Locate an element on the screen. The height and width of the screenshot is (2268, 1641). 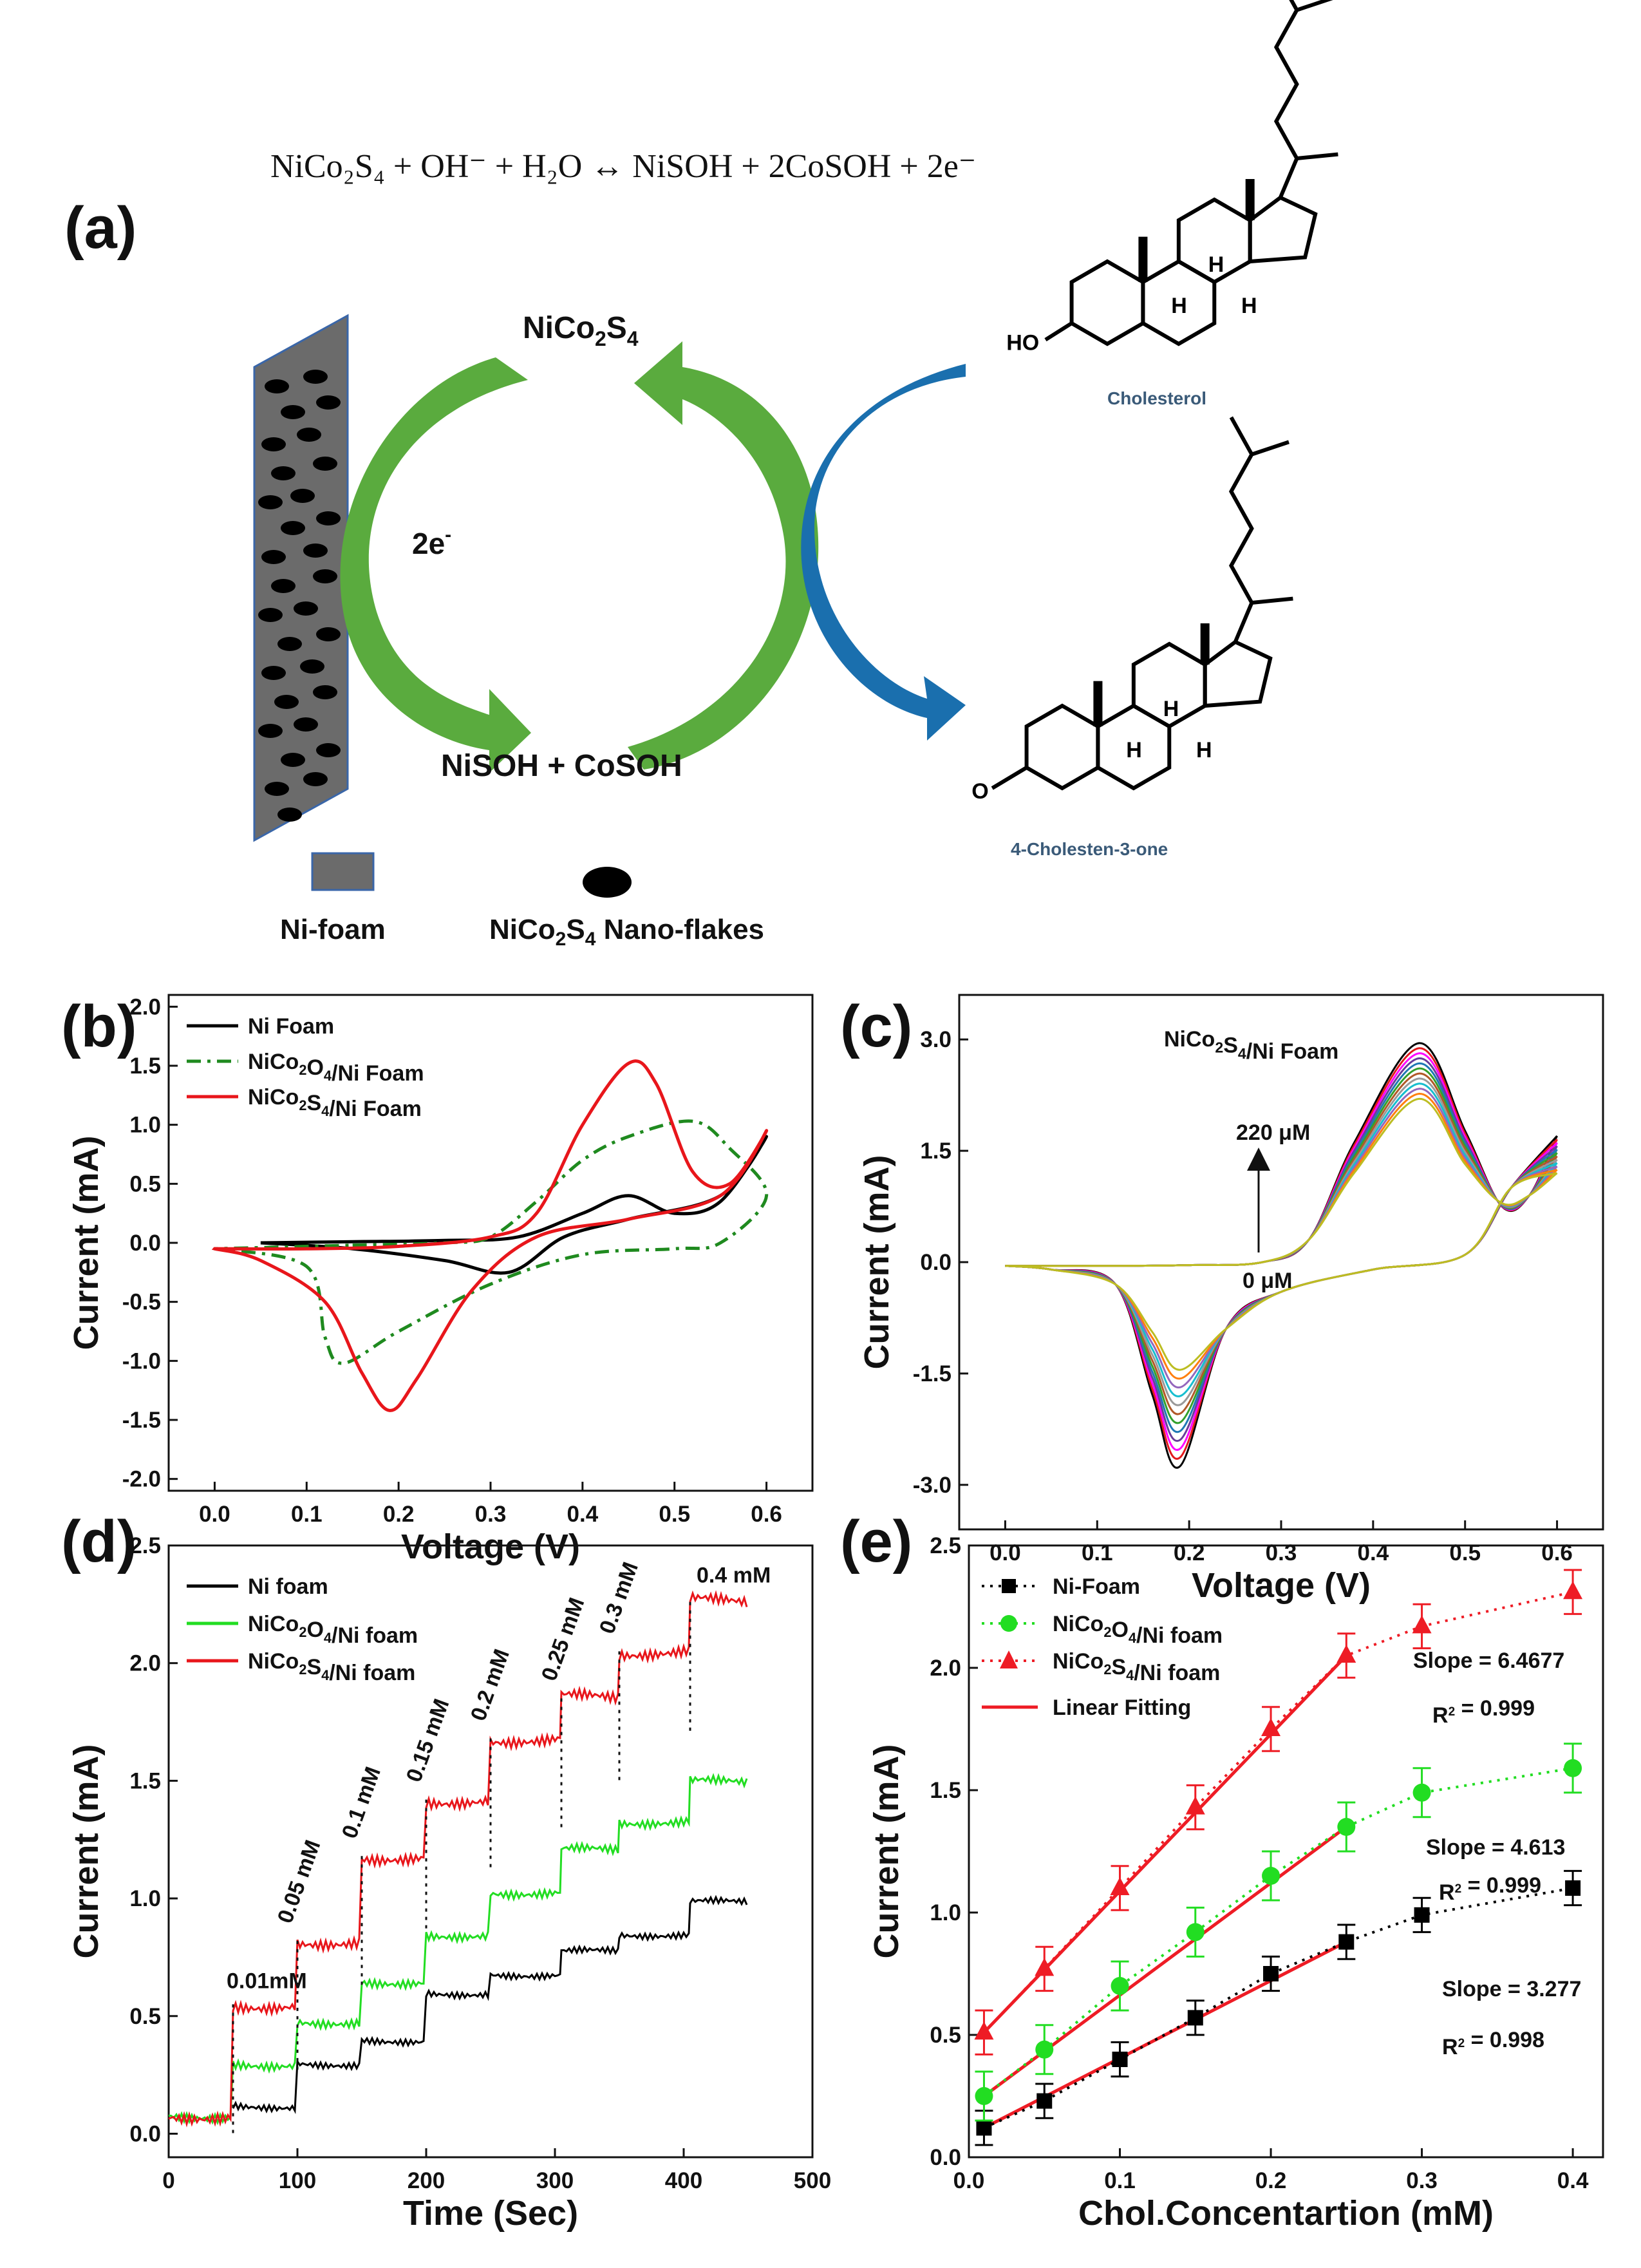
panel-d-letter: (d) is located at coordinates (98, 1541).